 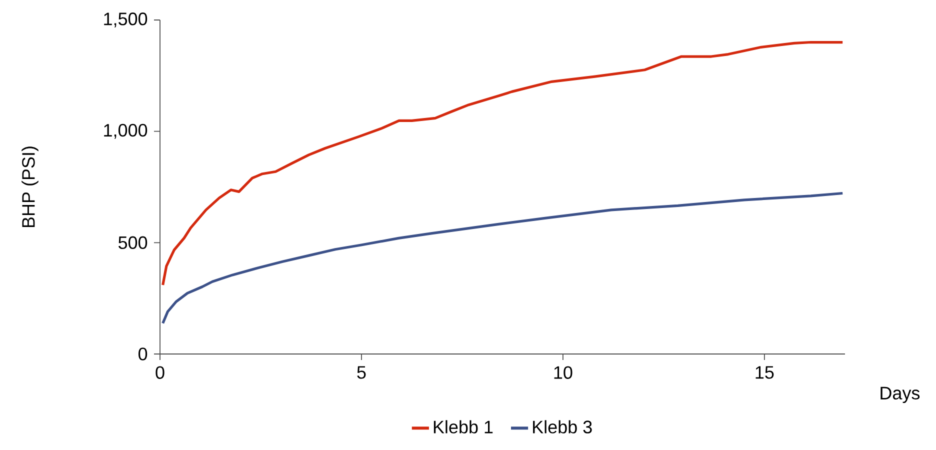 What do you see at coordinates (900, 395) in the screenshot?
I see `x-axis-title: Days` at bounding box center [900, 395].